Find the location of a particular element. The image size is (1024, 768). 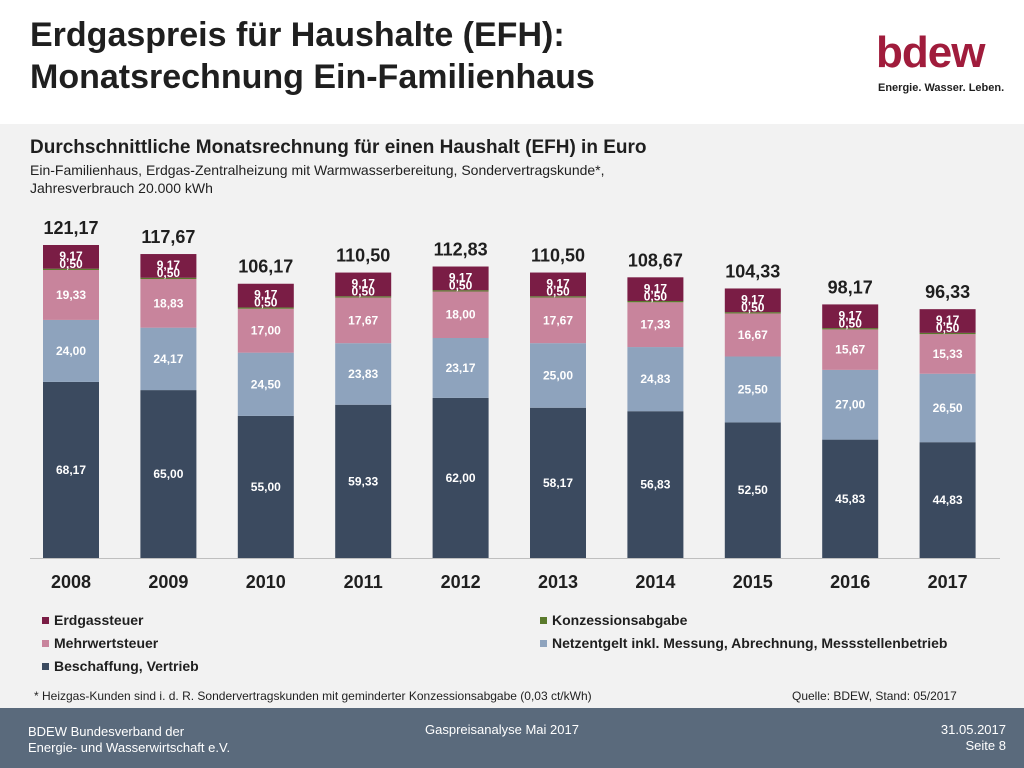

data-label-mehrwertsteuer-2013: 17,67 is located at coordinates (558, 320).